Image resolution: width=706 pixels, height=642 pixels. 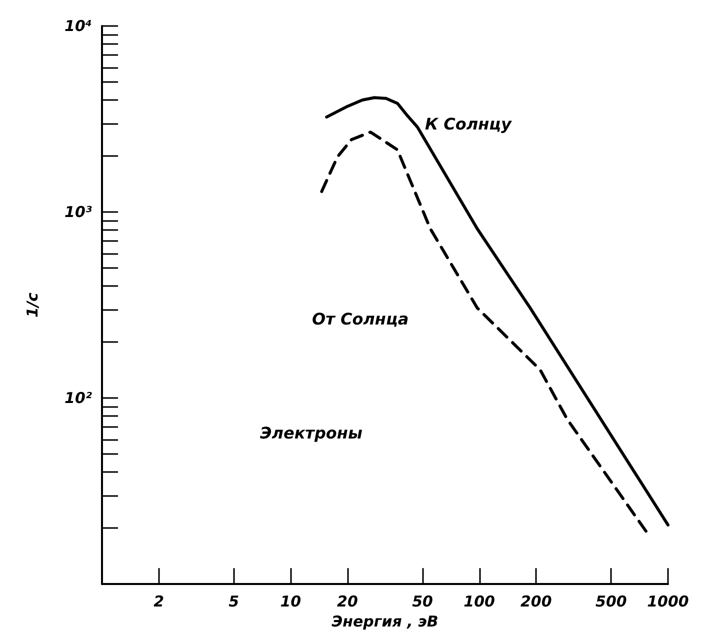 I want to click on x-tick-label: 10, so click(x=291, y=601).